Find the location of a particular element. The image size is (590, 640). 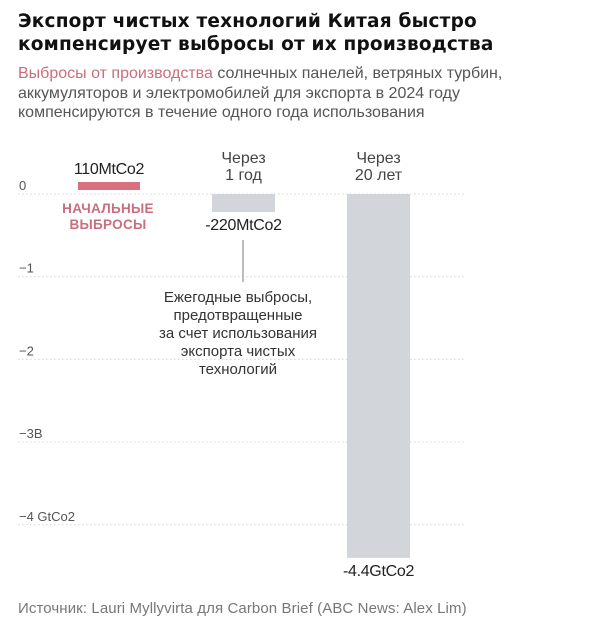

bar-note-label: НАЧАЛЬНЫЕ is located at coordinates (108, 208).